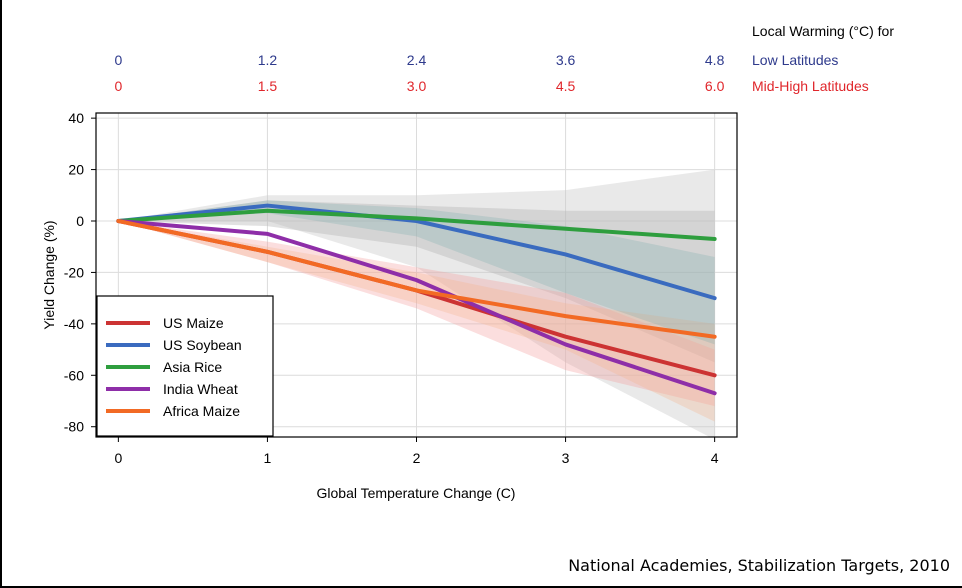 This screenshot has width=962, height=588. I want to click on legend-label: Africa Maize, so click(201, 411).